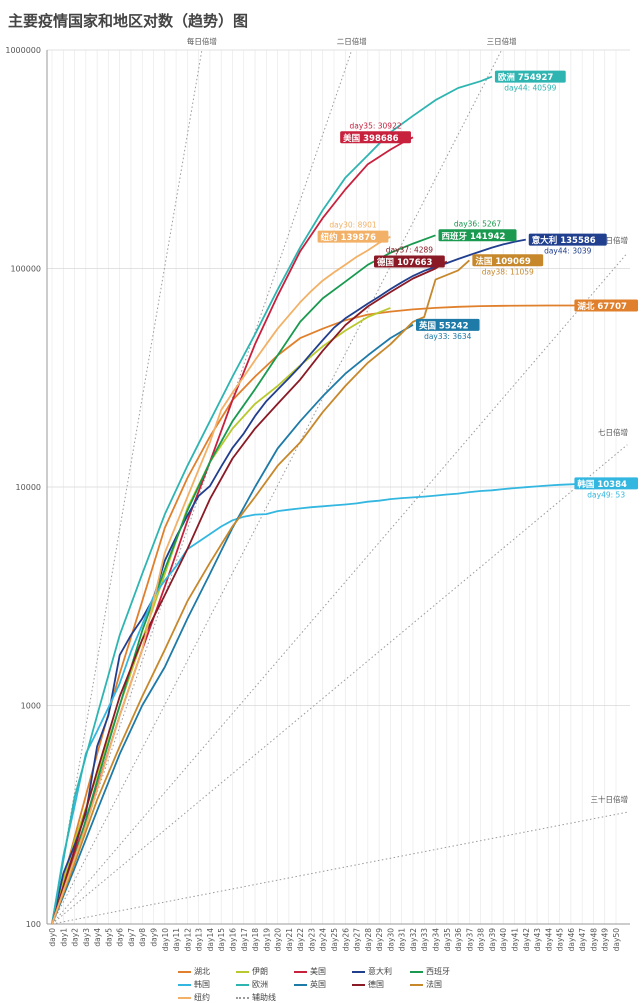 The width and height of the screenshot is (641, 1003). What do you see at coordinates (606, 494) in the screenshot?
I see `series-sub-label: day49: 53` at bounding box center [606, 494].